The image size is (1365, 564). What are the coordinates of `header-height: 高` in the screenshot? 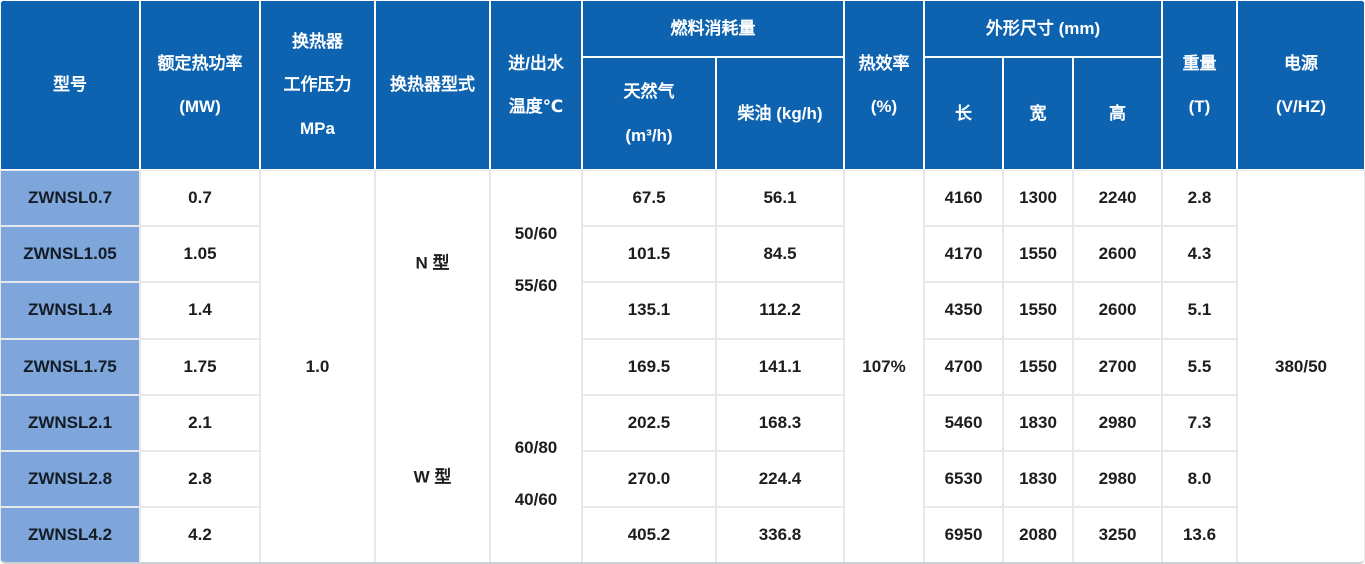 It's located at (1117, 113).